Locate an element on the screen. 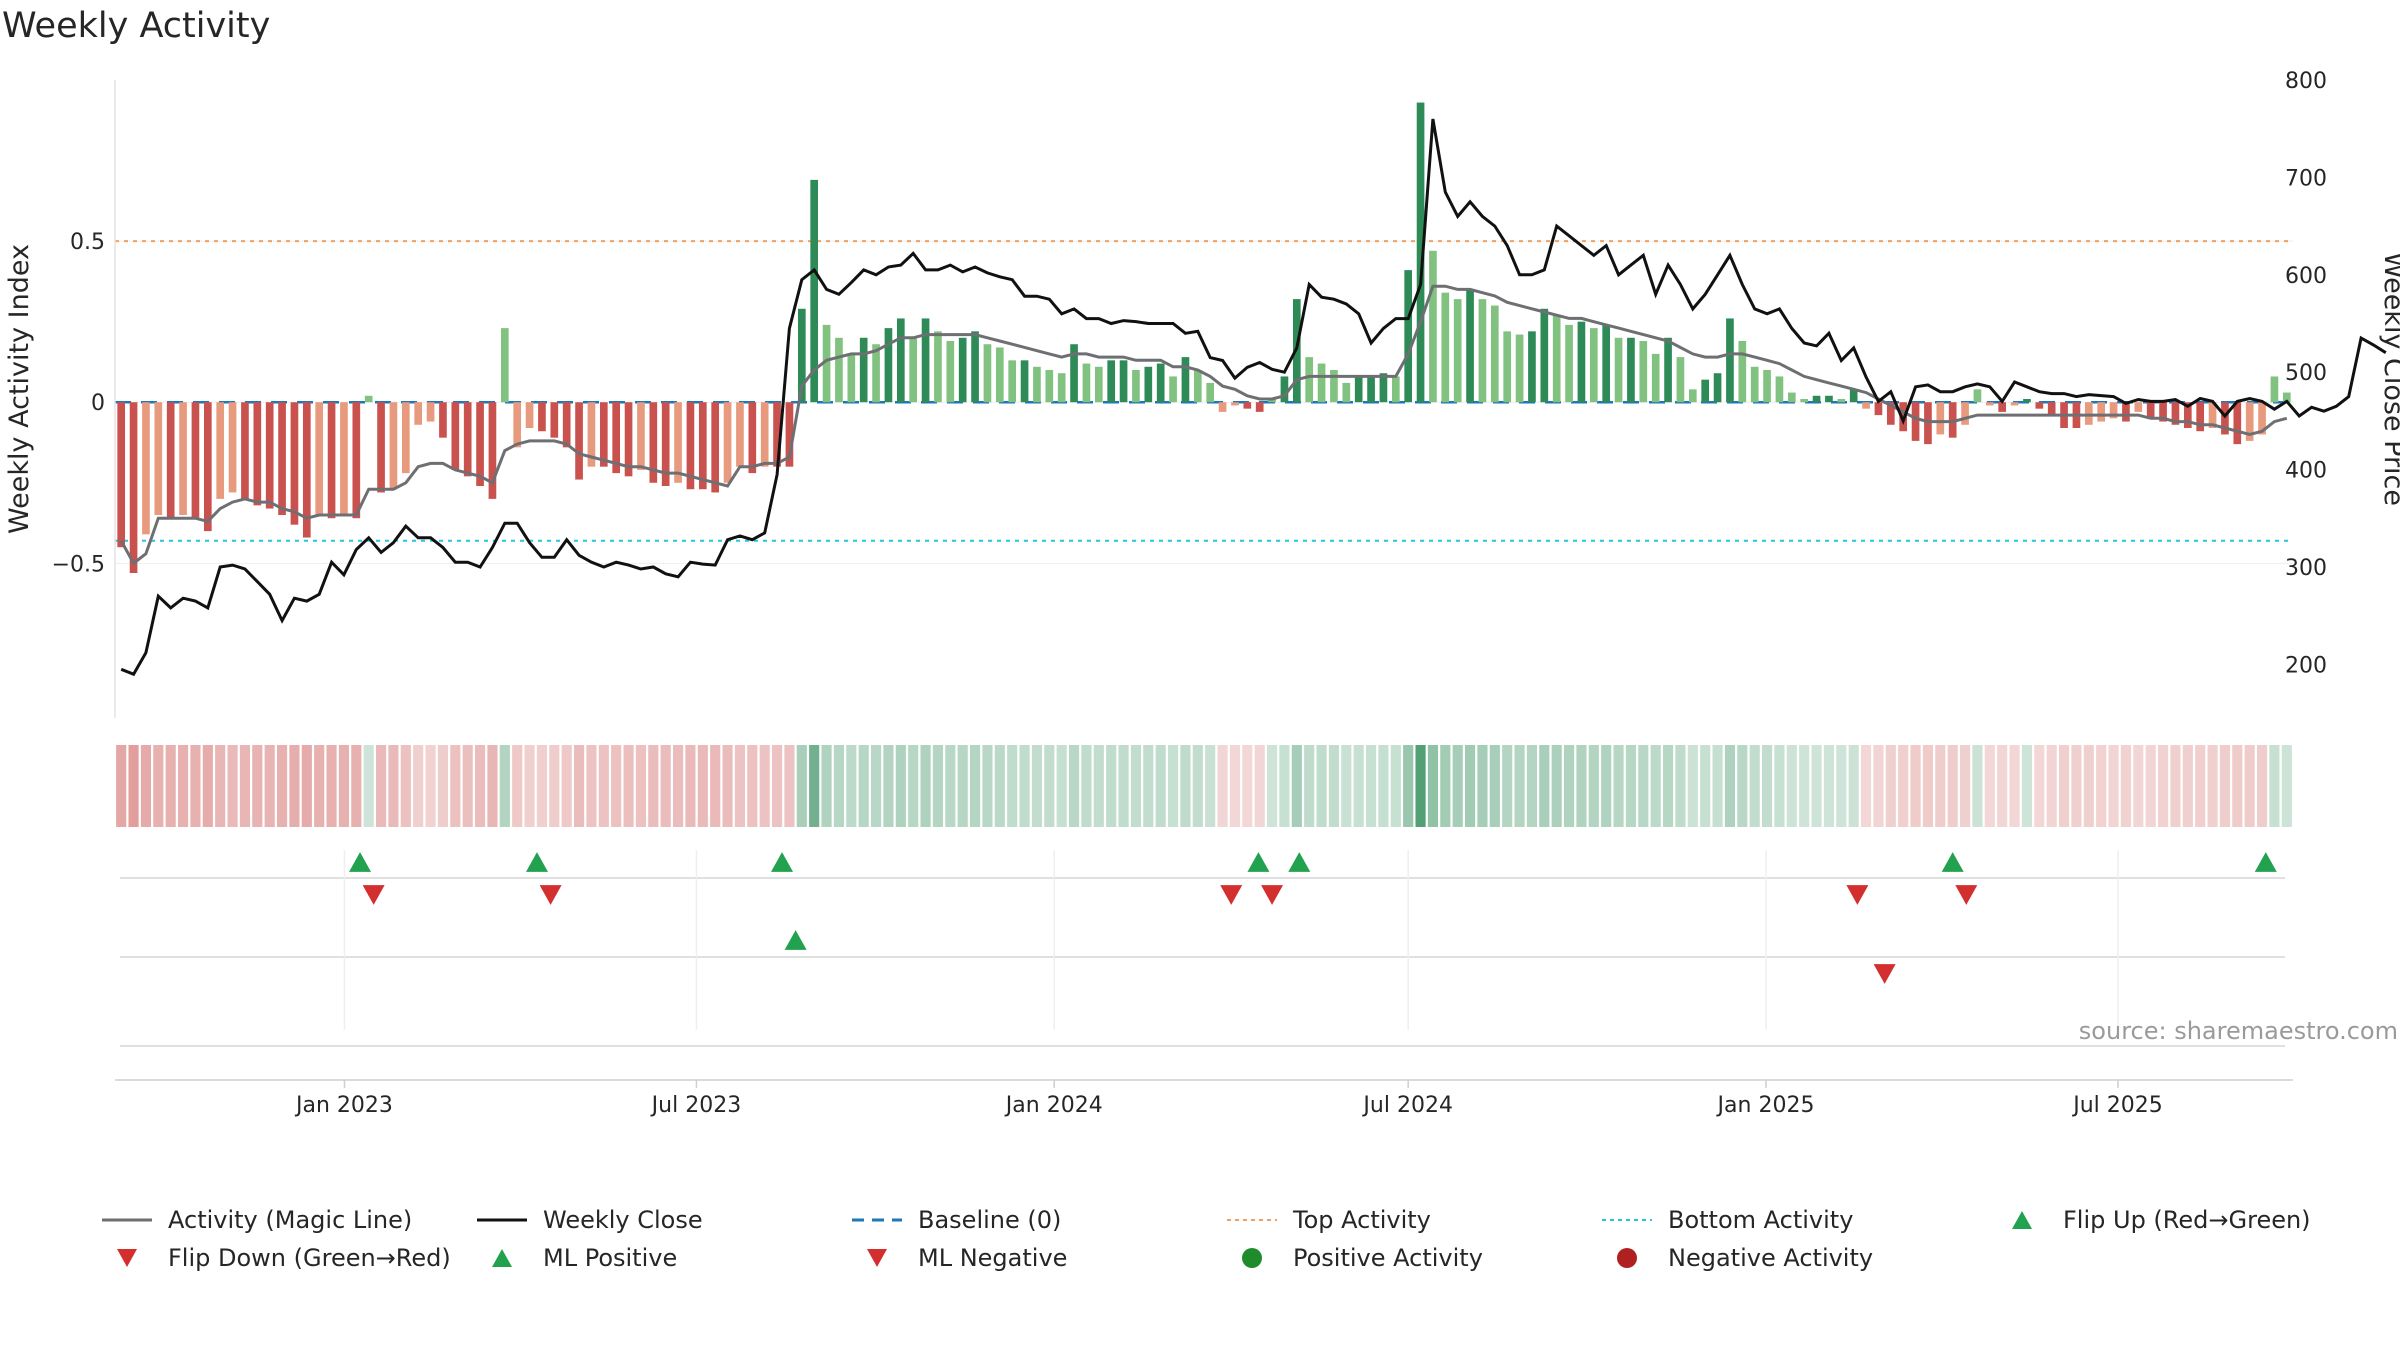 The image size is (2400, 1350). x-tick-label: Jan 2025 is located at coordinates (1765, 1105).